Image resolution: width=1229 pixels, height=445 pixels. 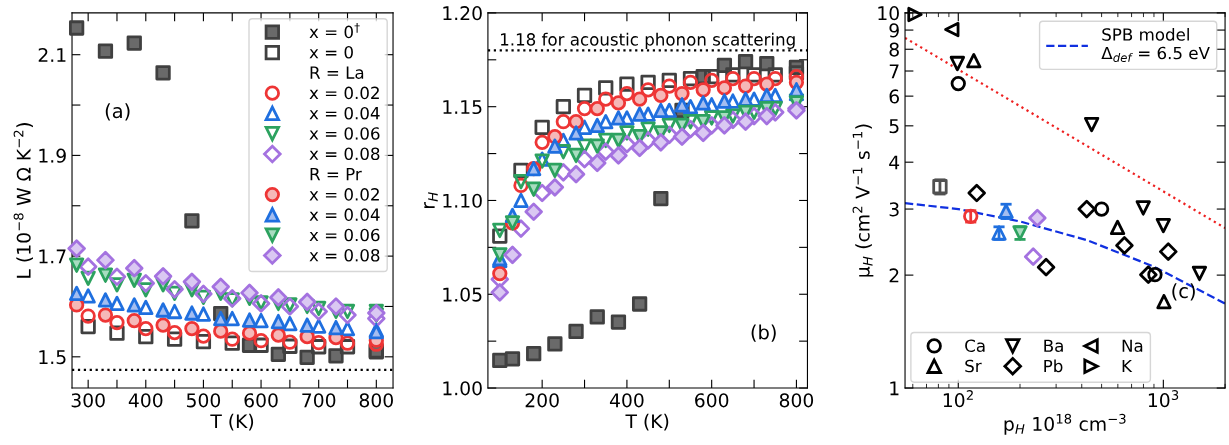 I want to click on y-tick-label: 5, so click(x=894, y=126).